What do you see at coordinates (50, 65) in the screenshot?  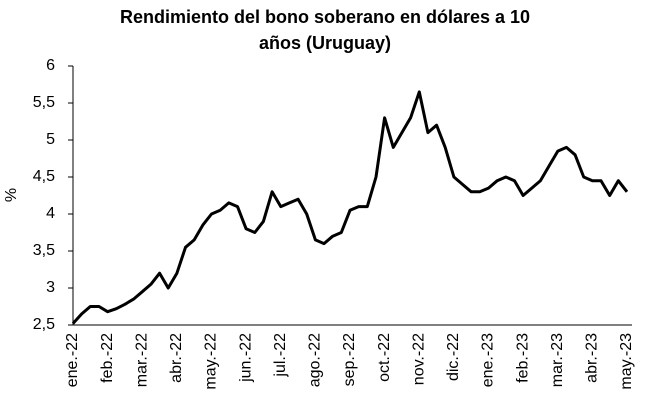 I see `y-tick-label: 6` at bounding box center [50, 65].